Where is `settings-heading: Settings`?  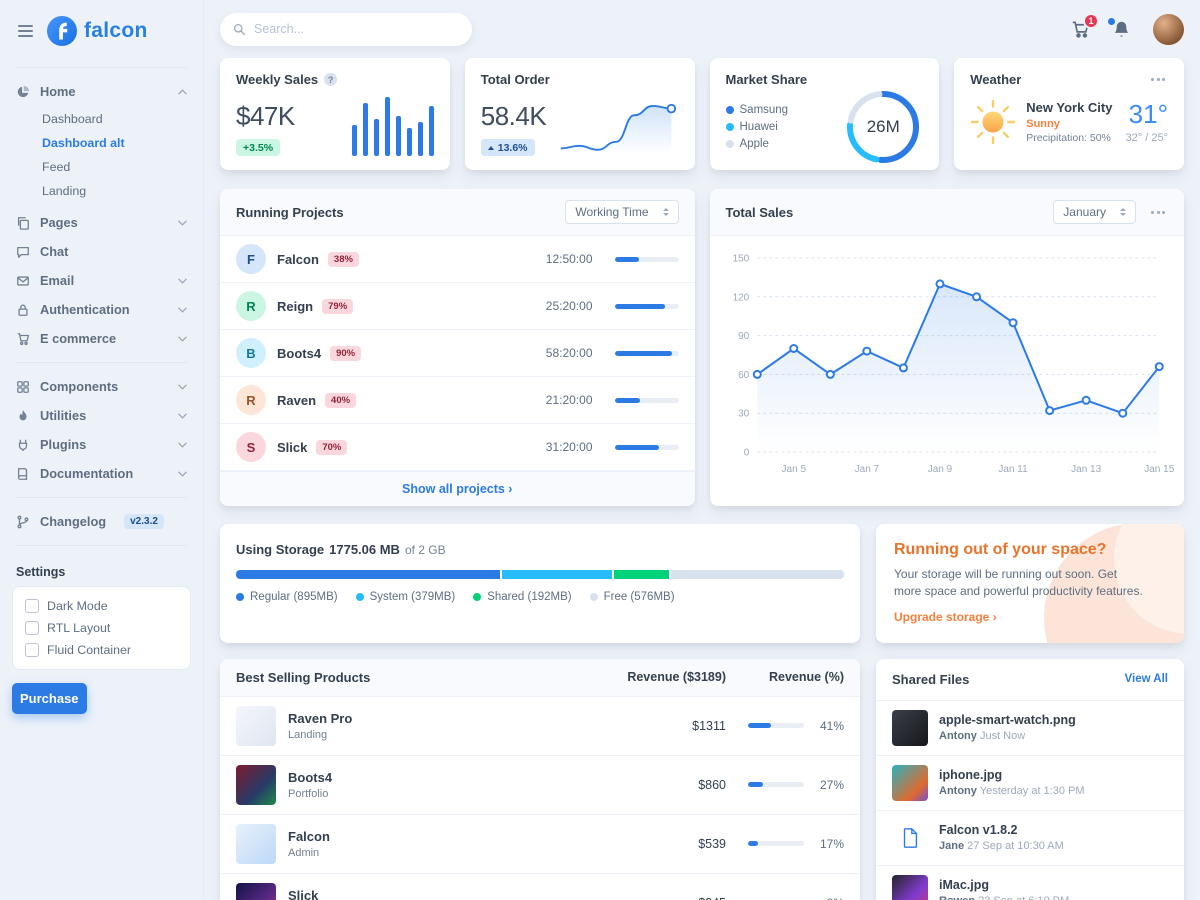 settings-heading: Settings is located at coordinates (41, 572).